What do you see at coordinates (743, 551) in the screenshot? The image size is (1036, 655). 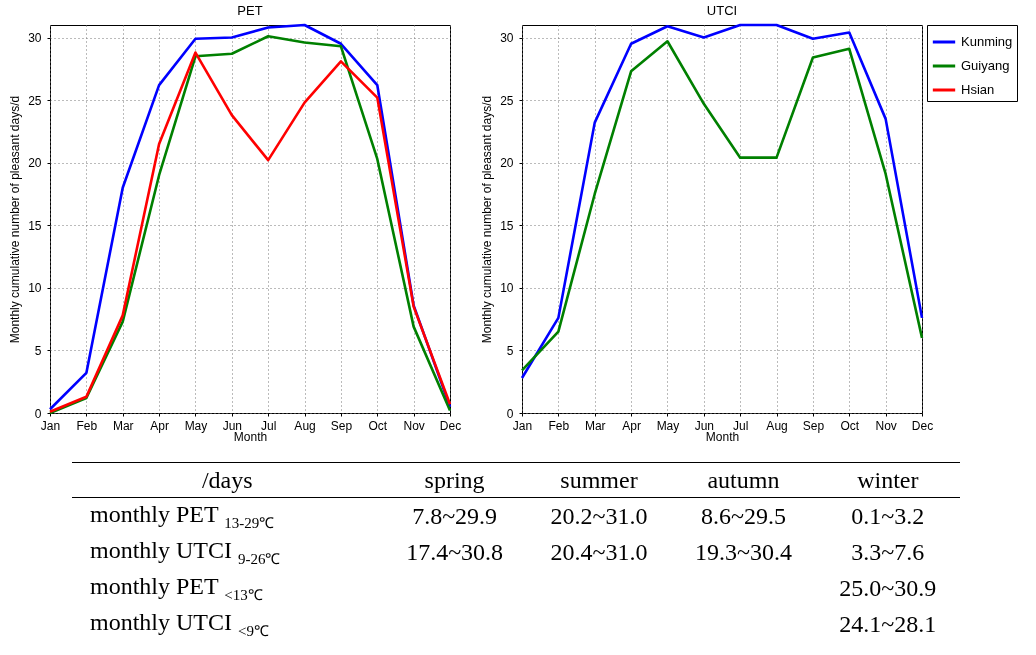 I see `text: 19.3~30.4` at bounding box center [743, 551].